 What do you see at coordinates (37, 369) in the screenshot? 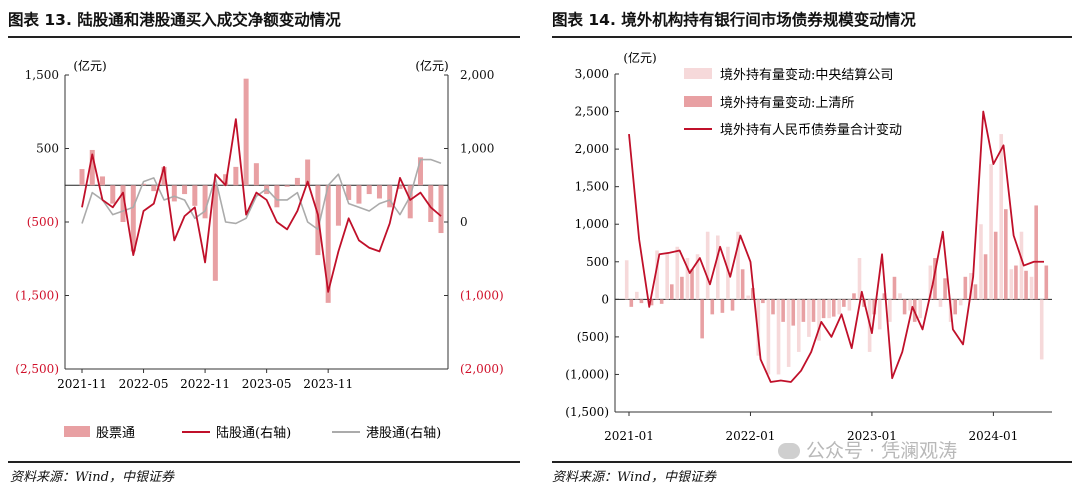
I see `left-tick-label: (2,500)` at bounding box center [37, 369].